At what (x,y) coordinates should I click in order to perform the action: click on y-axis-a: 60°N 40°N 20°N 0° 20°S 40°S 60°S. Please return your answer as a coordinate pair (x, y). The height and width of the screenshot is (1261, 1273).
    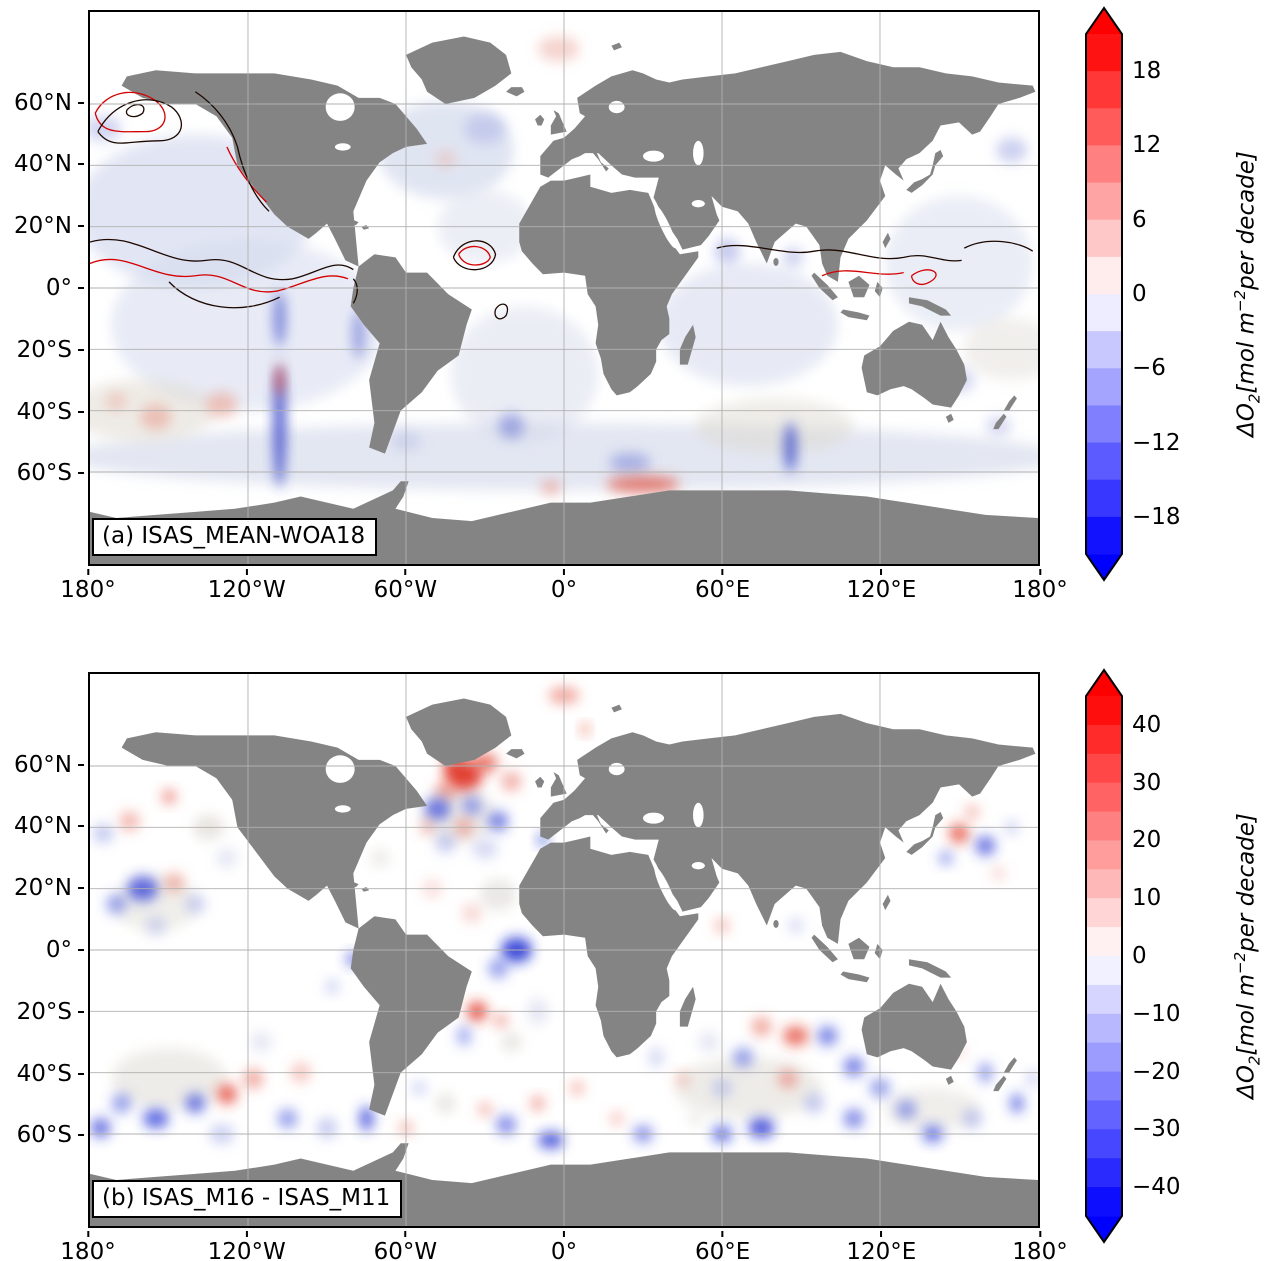
    Looking at the image, I should click on (41, 288).